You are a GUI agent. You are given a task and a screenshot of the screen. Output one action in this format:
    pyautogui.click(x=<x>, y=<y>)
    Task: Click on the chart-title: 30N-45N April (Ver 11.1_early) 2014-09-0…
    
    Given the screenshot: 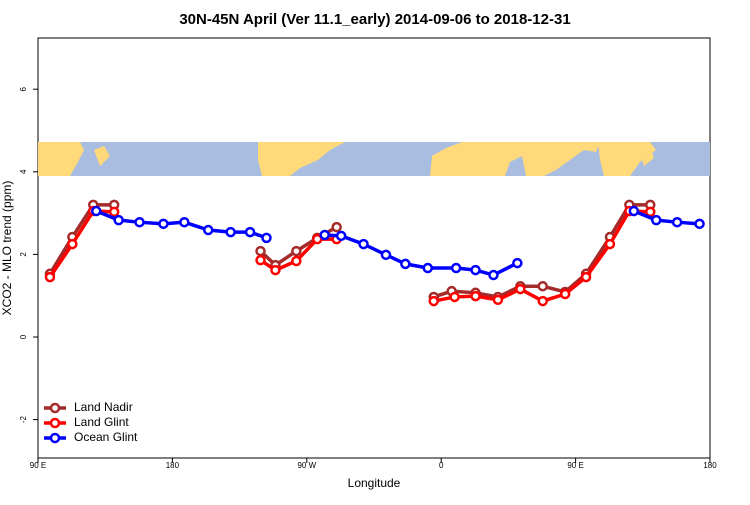 What is the action you would take?
    pyautogui.click(x=374, y=19)
    